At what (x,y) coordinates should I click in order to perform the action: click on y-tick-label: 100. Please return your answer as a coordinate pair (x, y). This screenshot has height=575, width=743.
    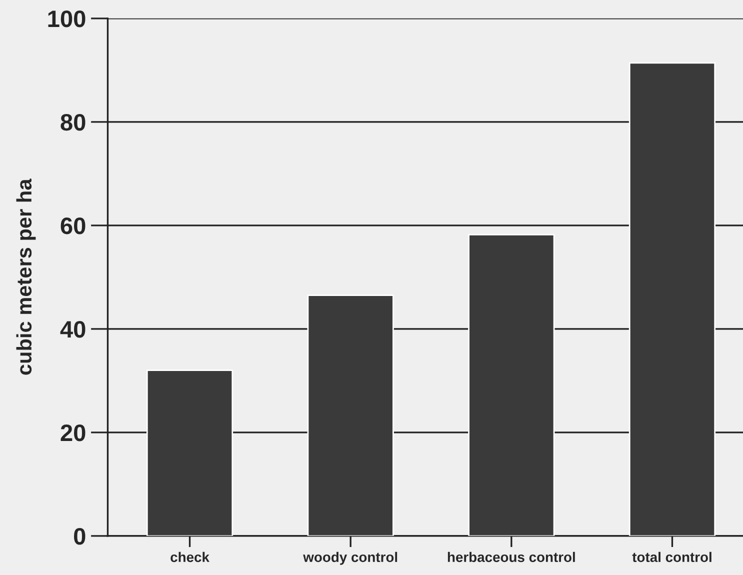
    Looking at the image, I should click on (67, 19).